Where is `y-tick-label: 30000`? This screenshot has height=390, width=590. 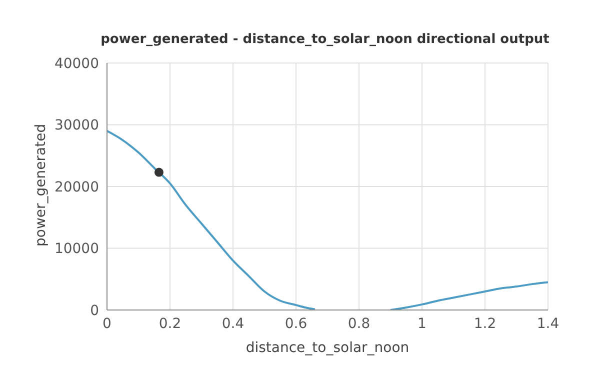 y-tick-label: 30000 is located at coordinates (76, 126).